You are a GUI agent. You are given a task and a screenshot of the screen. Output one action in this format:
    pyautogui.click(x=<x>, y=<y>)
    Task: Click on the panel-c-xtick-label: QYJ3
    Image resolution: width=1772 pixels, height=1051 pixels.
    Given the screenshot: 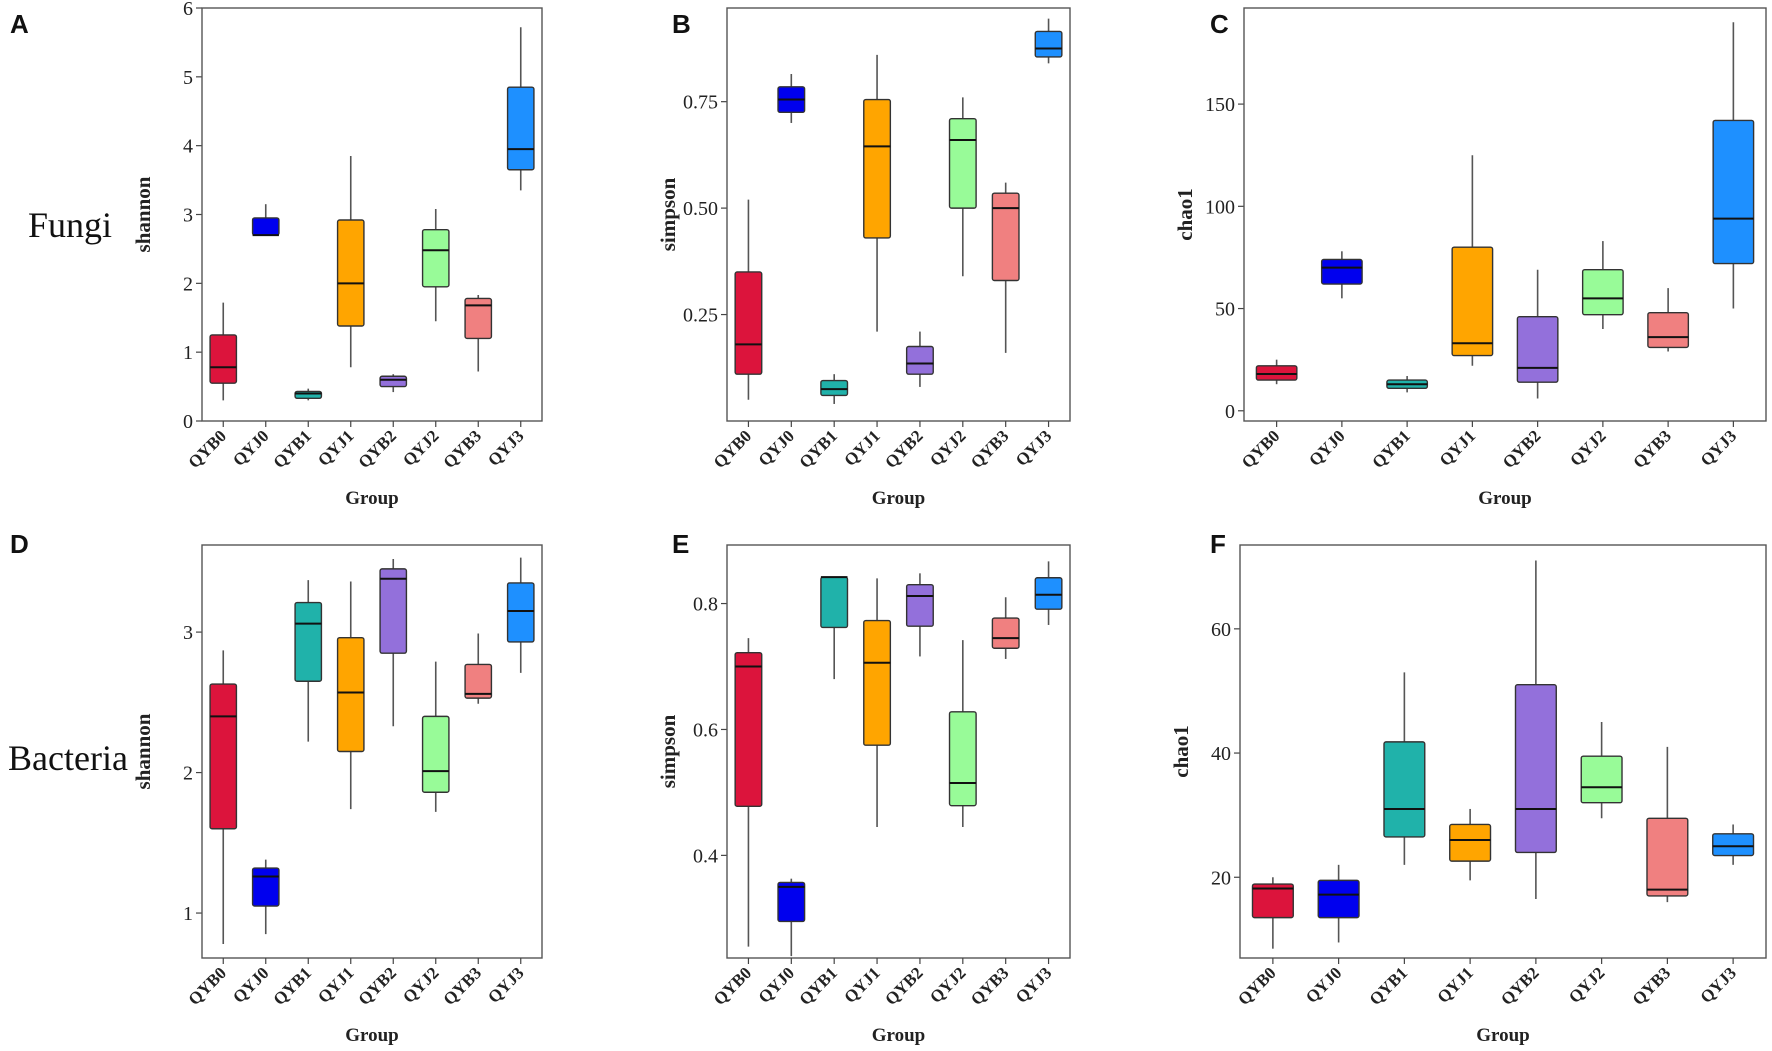 What is the action you would take?
    pyautogui.click(x=1718, y=447)
    